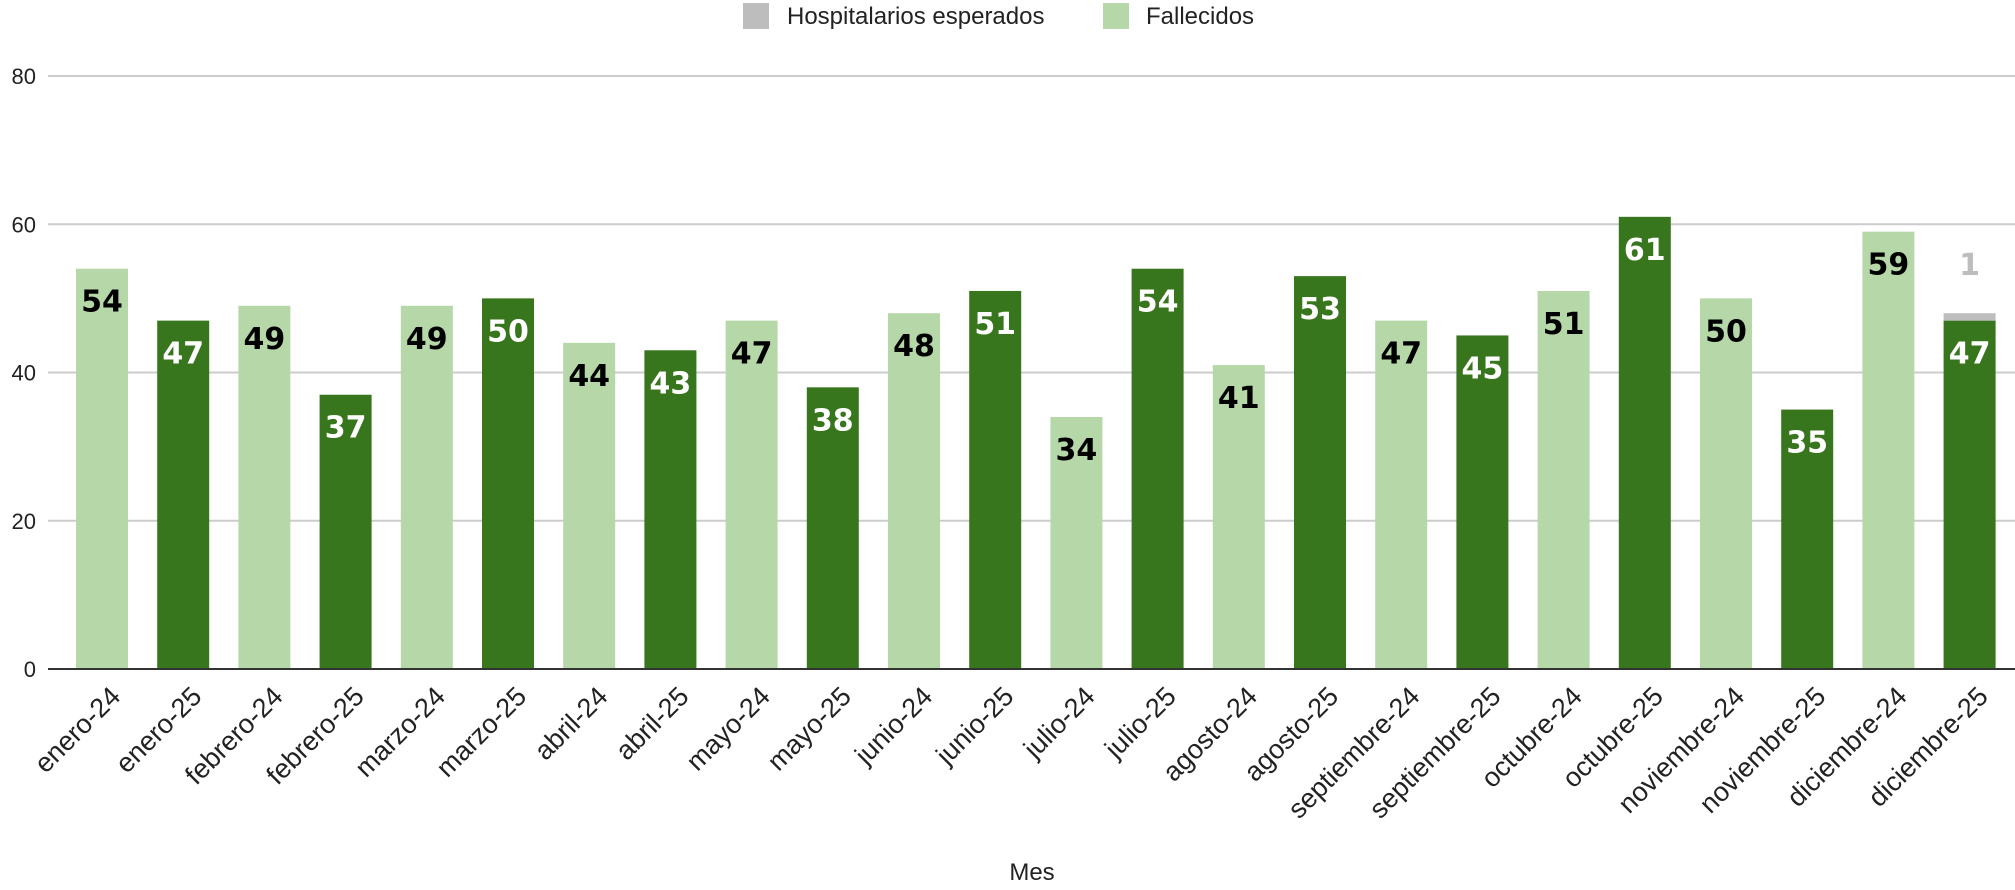 The width and height of the screenshot is (2015, 890). I want to click on data-label-fallecidos: 37, so click(346, 428).